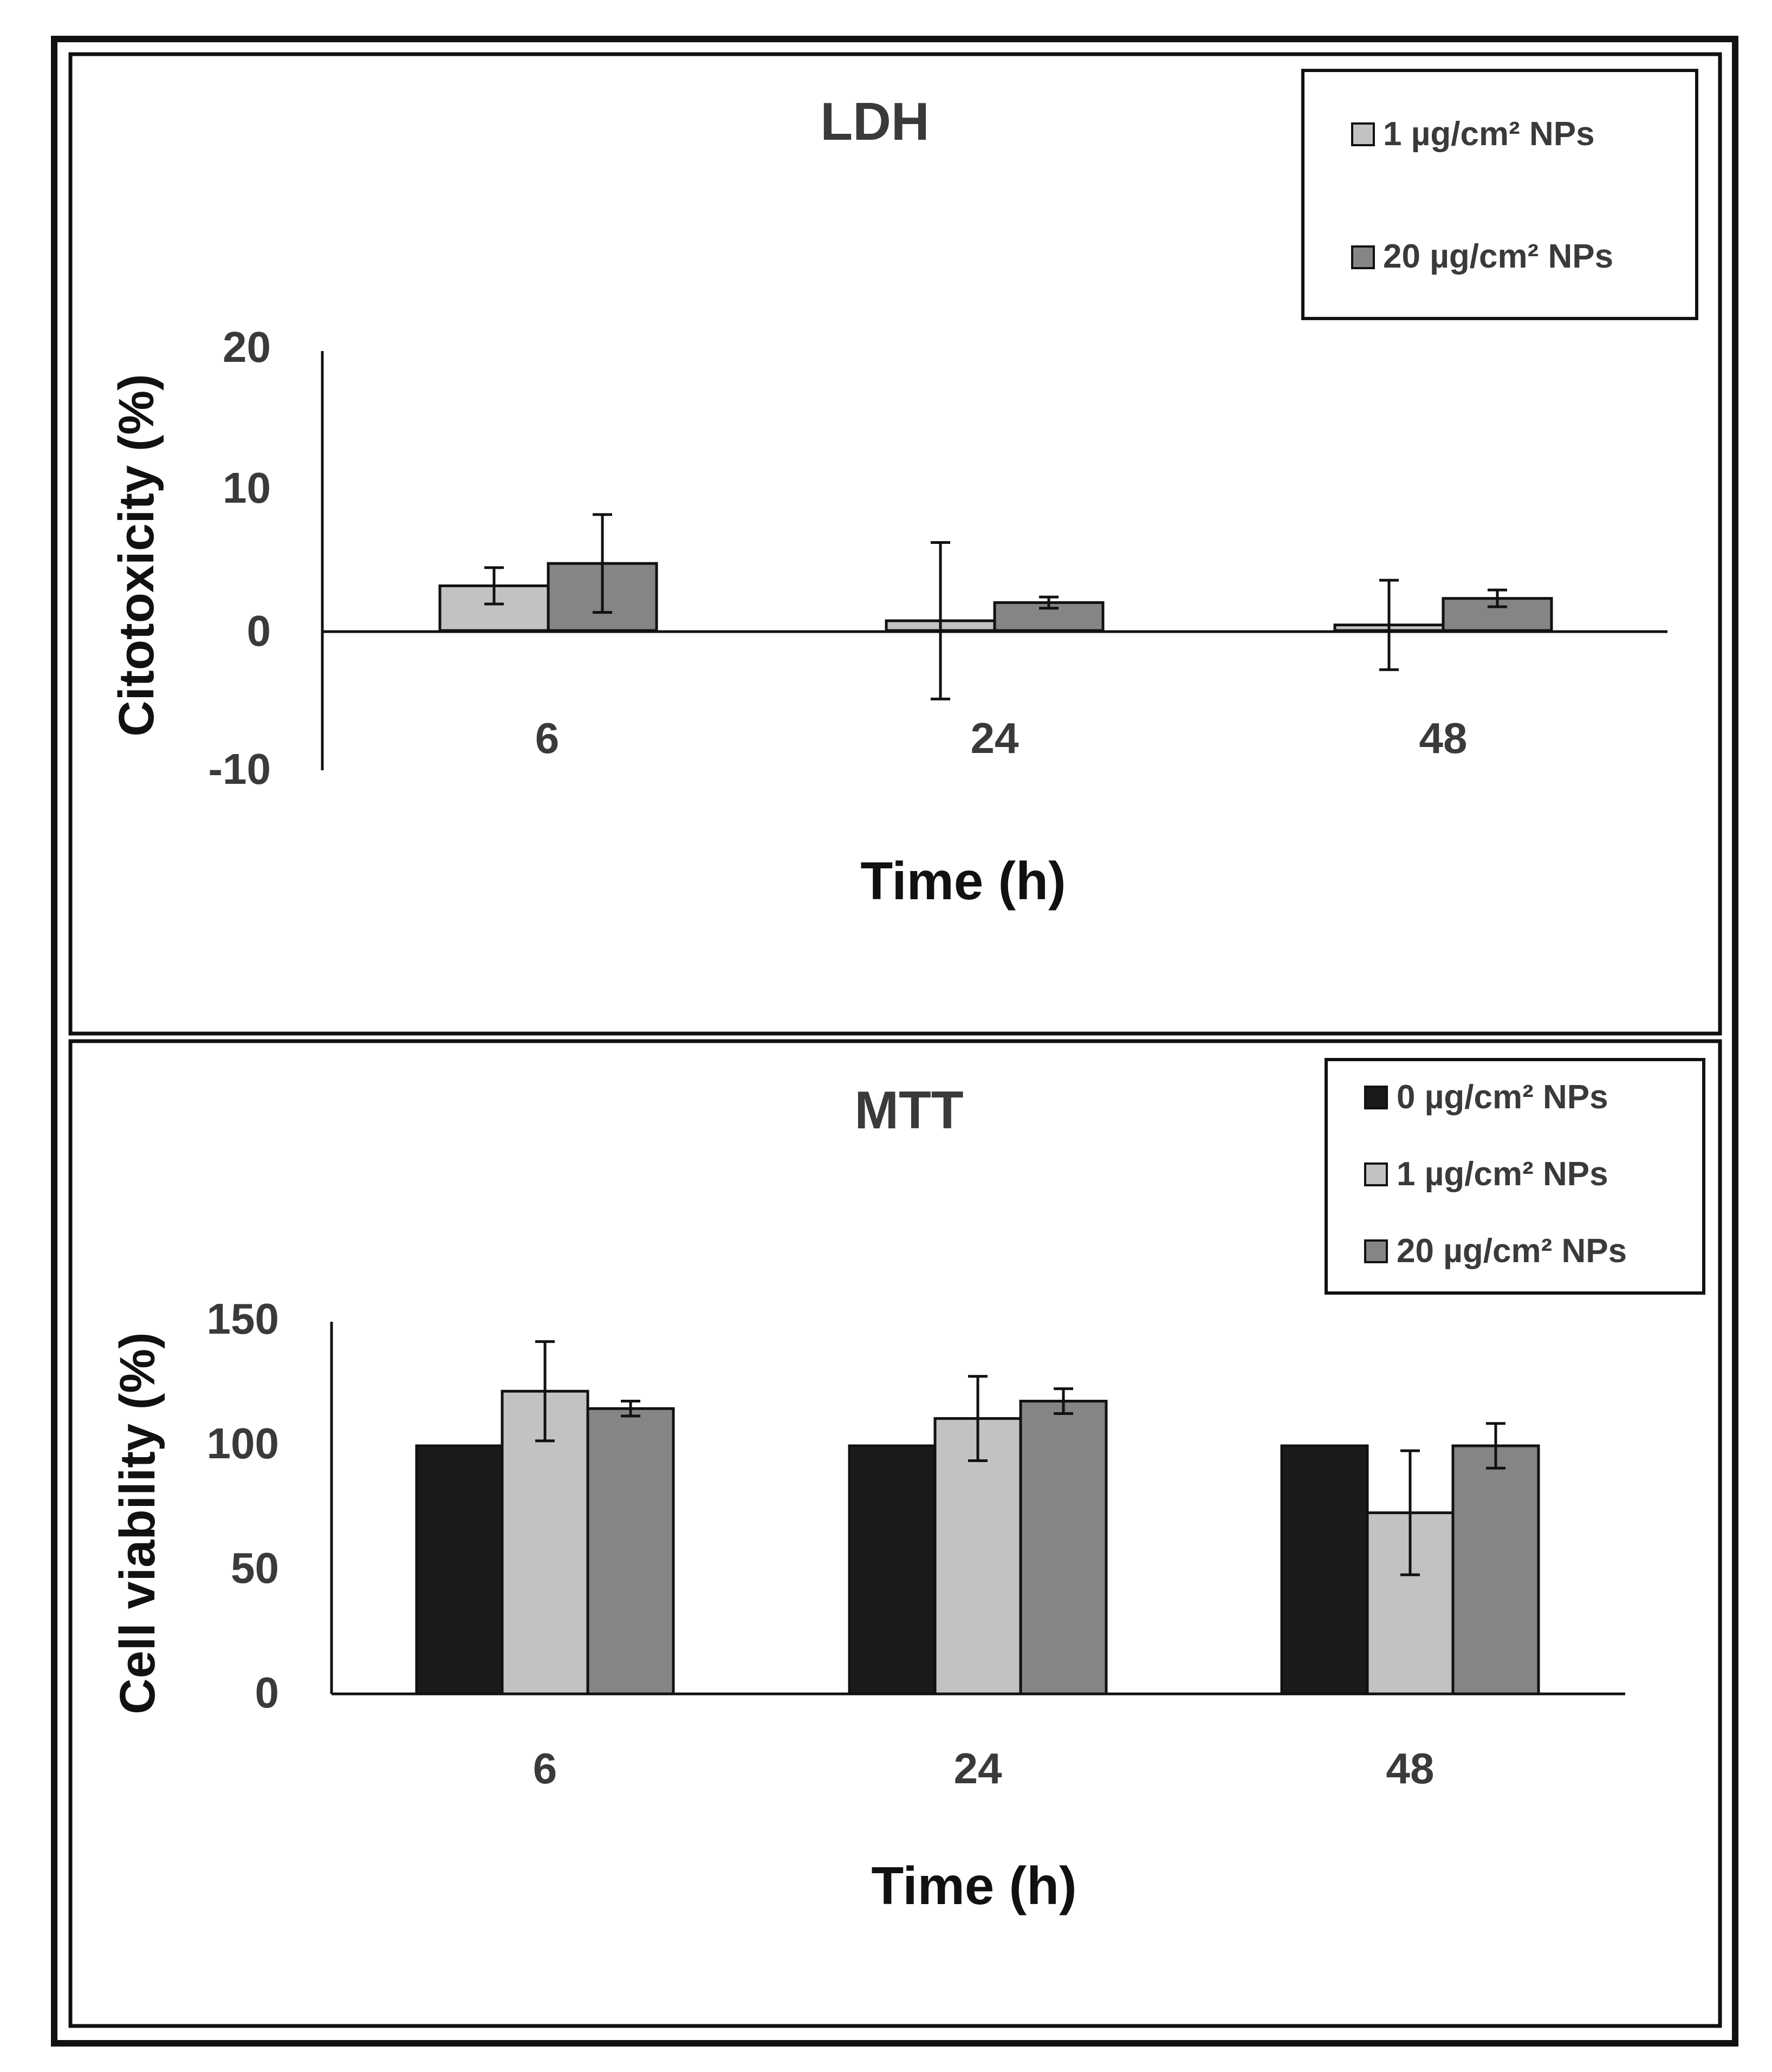 The image size is (1772, 2072). I want to click on ldh-ytick-label: 0, so click(259, 631).